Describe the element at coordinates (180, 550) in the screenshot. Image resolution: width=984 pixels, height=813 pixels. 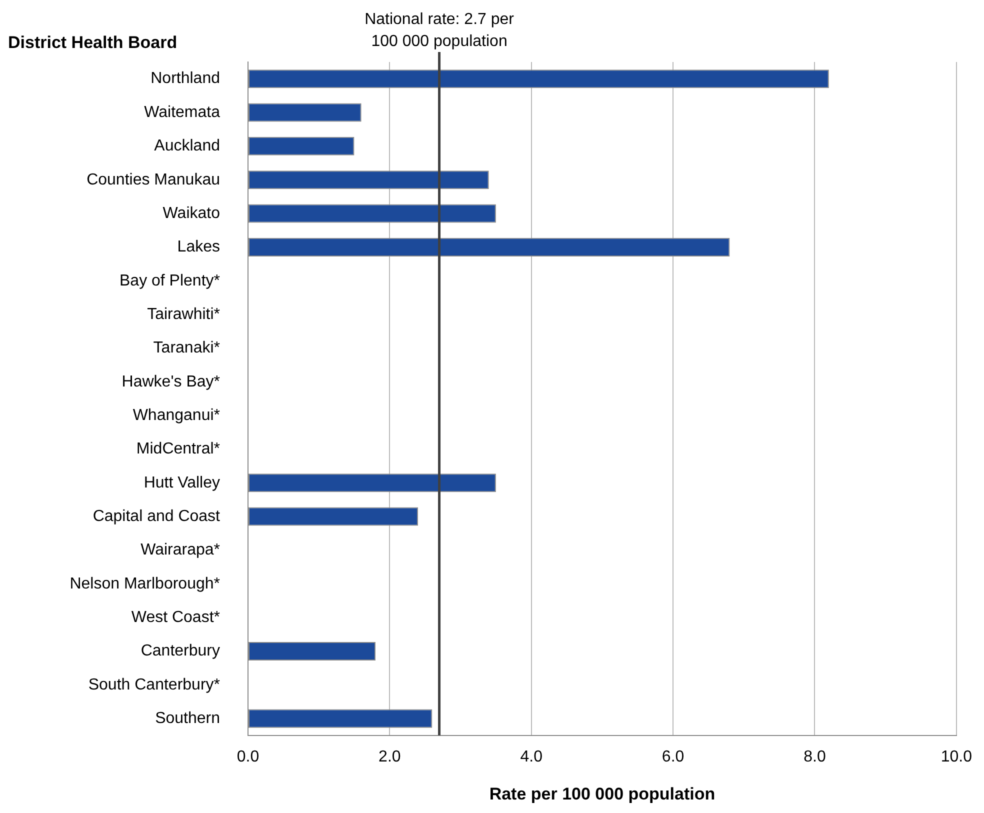
I see `y-tick-label: Wairarapa*` at that location.